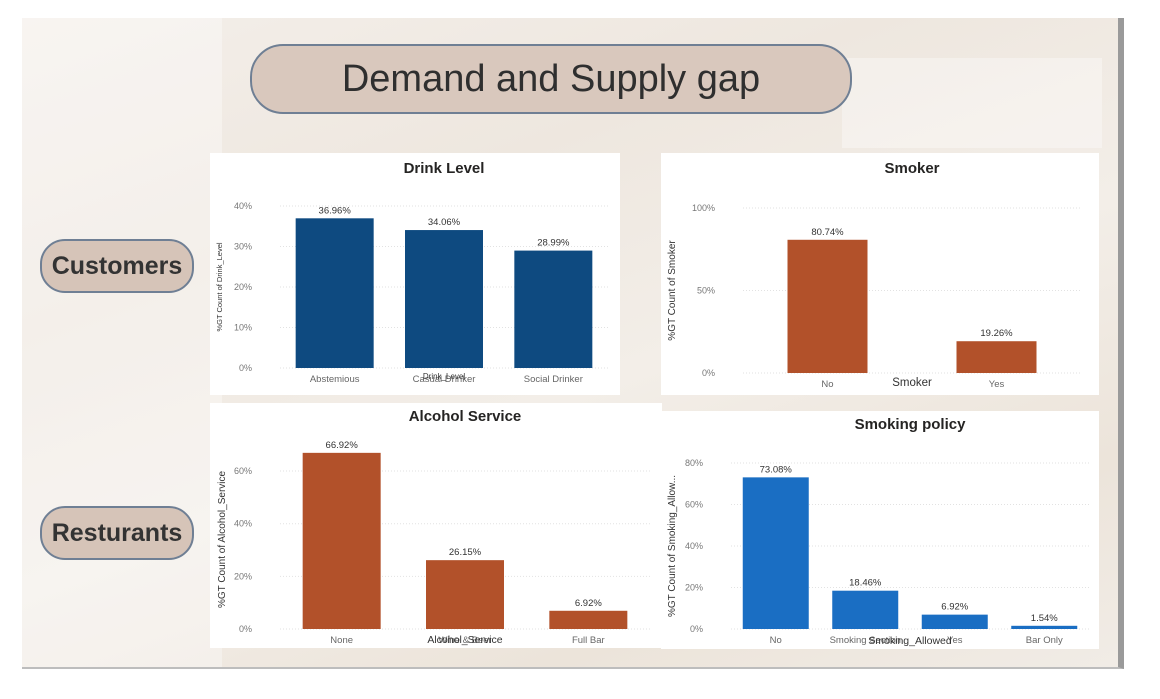 Image resolution: width=1160 pixels, height=699 pixels. I want to click on x-tick-label: None, so click(341, 640).